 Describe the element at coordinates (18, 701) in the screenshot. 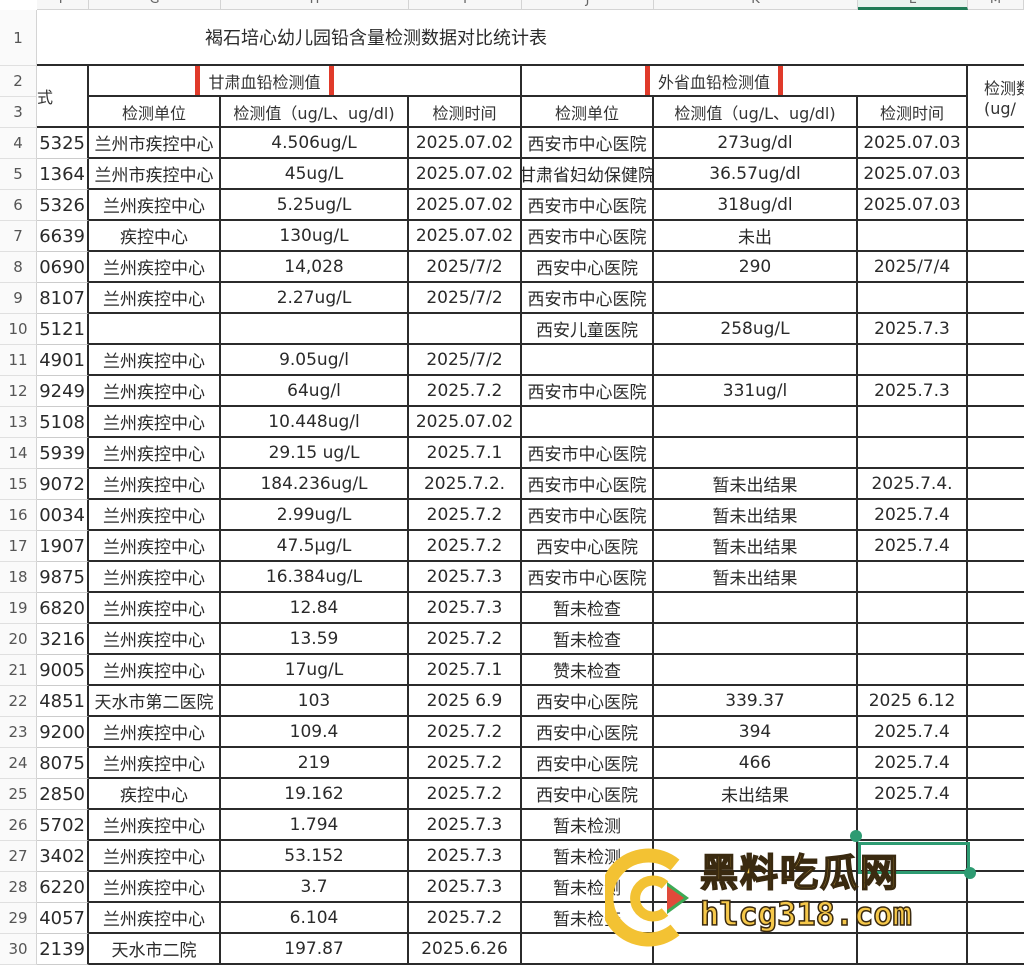

I see `row-header-22: 22` at that location.